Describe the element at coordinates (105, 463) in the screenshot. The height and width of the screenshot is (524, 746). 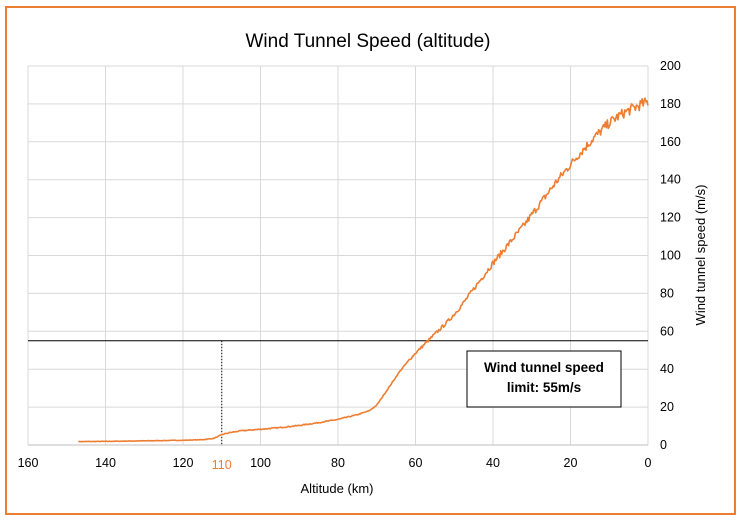
I see `x-tick-label: 140` at that location.